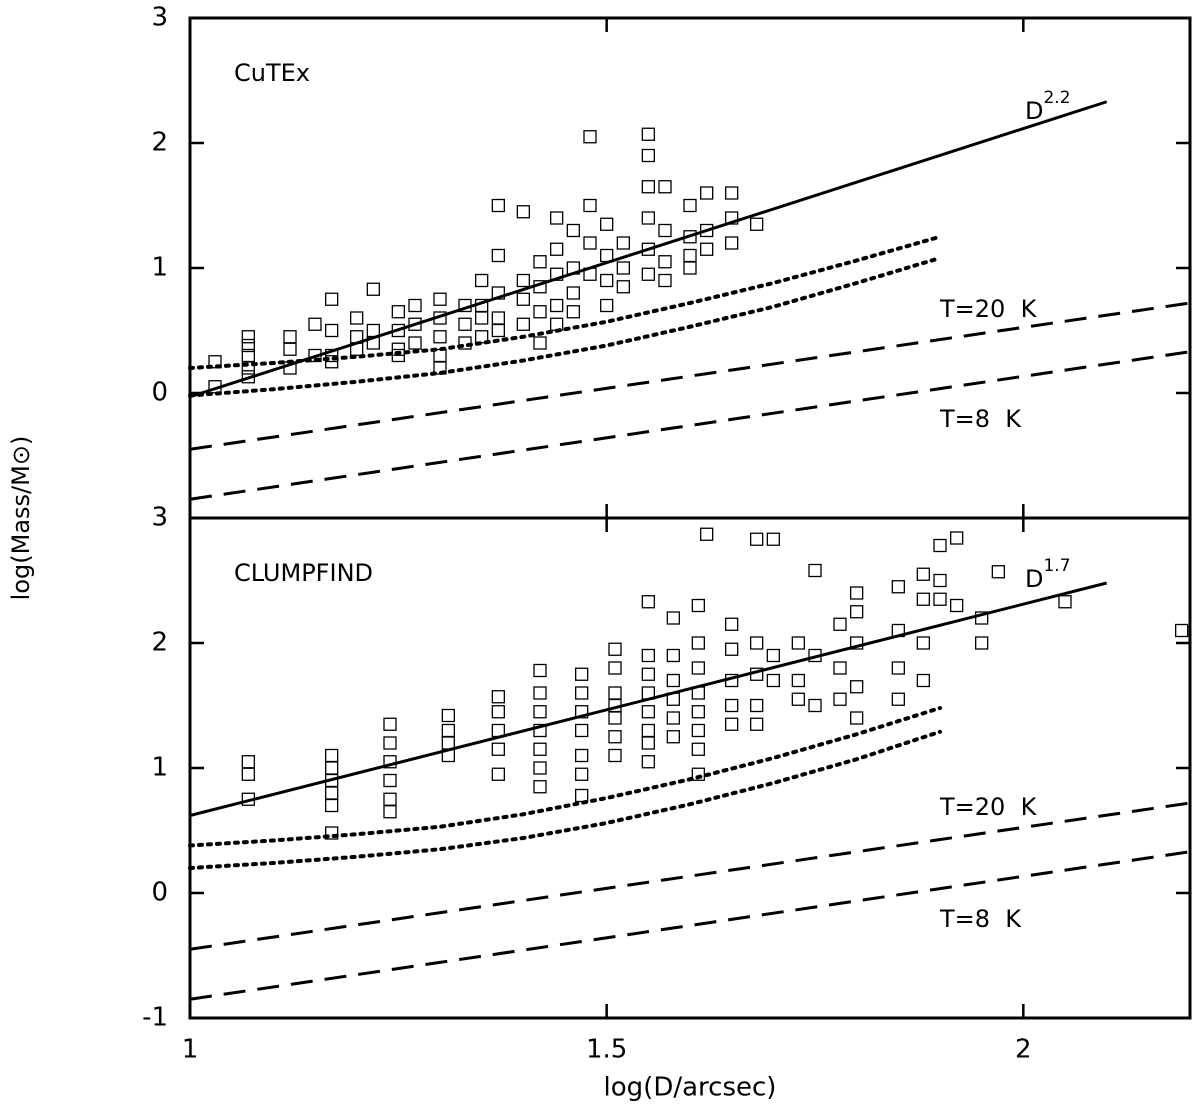 The width and height of the screenshot is (1200, 1114). Describe the element at coordinates (159, 18) in the screenshot. I see `y-tick-label: 3` at that location.